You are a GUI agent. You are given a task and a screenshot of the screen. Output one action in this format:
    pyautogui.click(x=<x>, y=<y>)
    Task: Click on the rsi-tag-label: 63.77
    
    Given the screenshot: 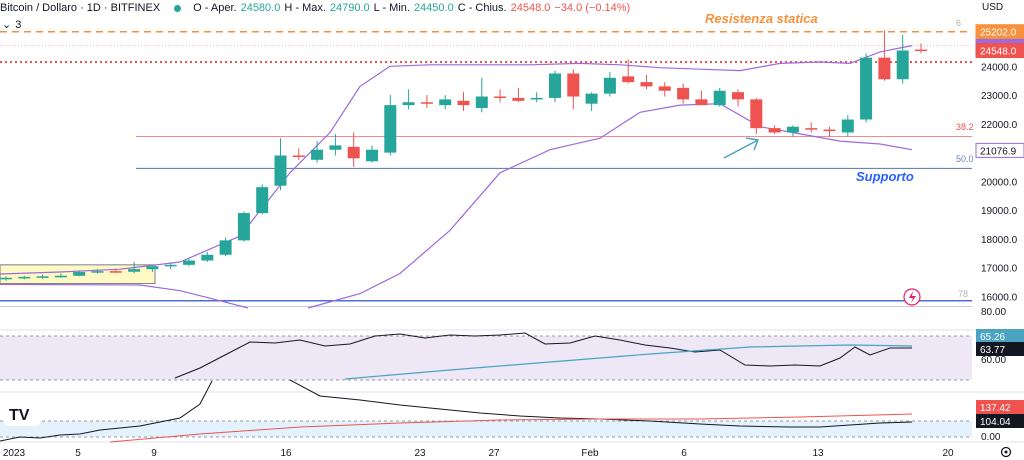 What is the action you would take?
    pyautogui.click(x=992, y=350)
    